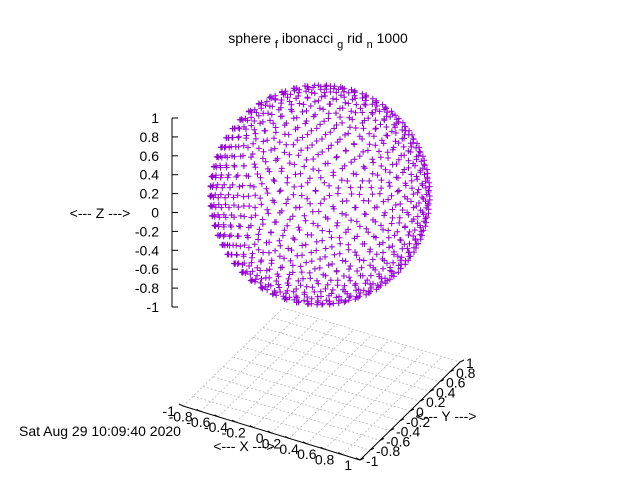 This screenshot has width=640, height=480. I want to click on z-tick-label: -1, so click(153, 307).